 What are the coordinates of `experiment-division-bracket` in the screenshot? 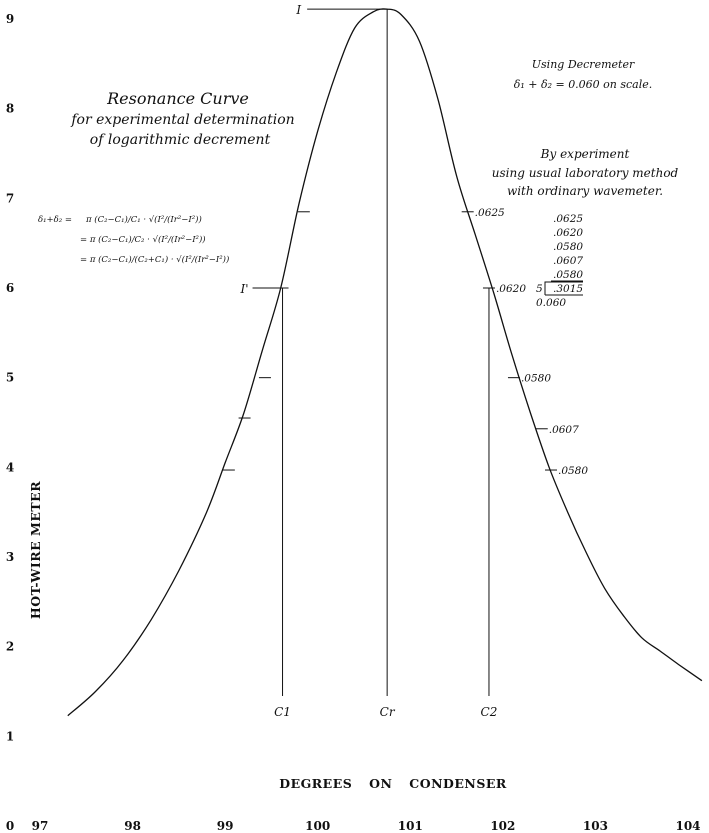 It's located at (563, 288).